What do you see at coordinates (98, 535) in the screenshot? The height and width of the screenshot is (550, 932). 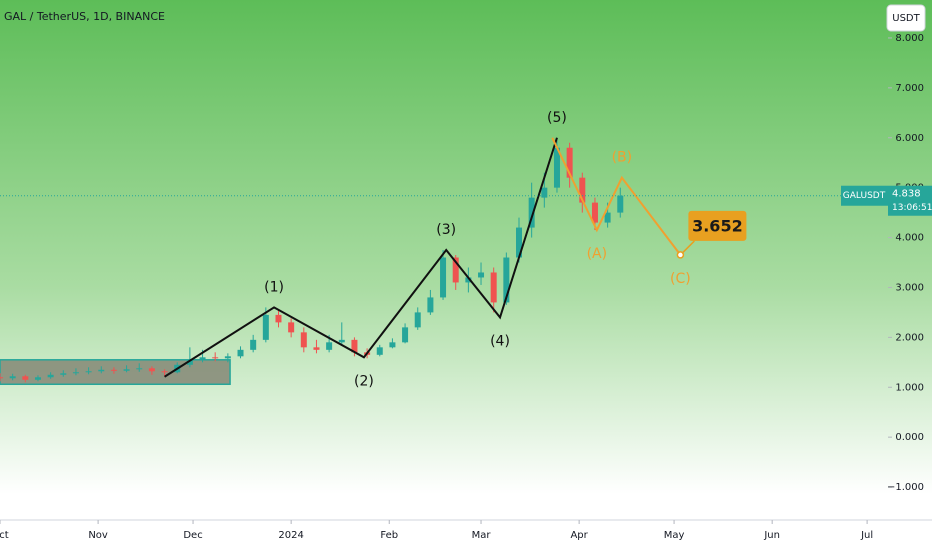 I see `x-tick-label: Nov` at bounding box center [98, 535].